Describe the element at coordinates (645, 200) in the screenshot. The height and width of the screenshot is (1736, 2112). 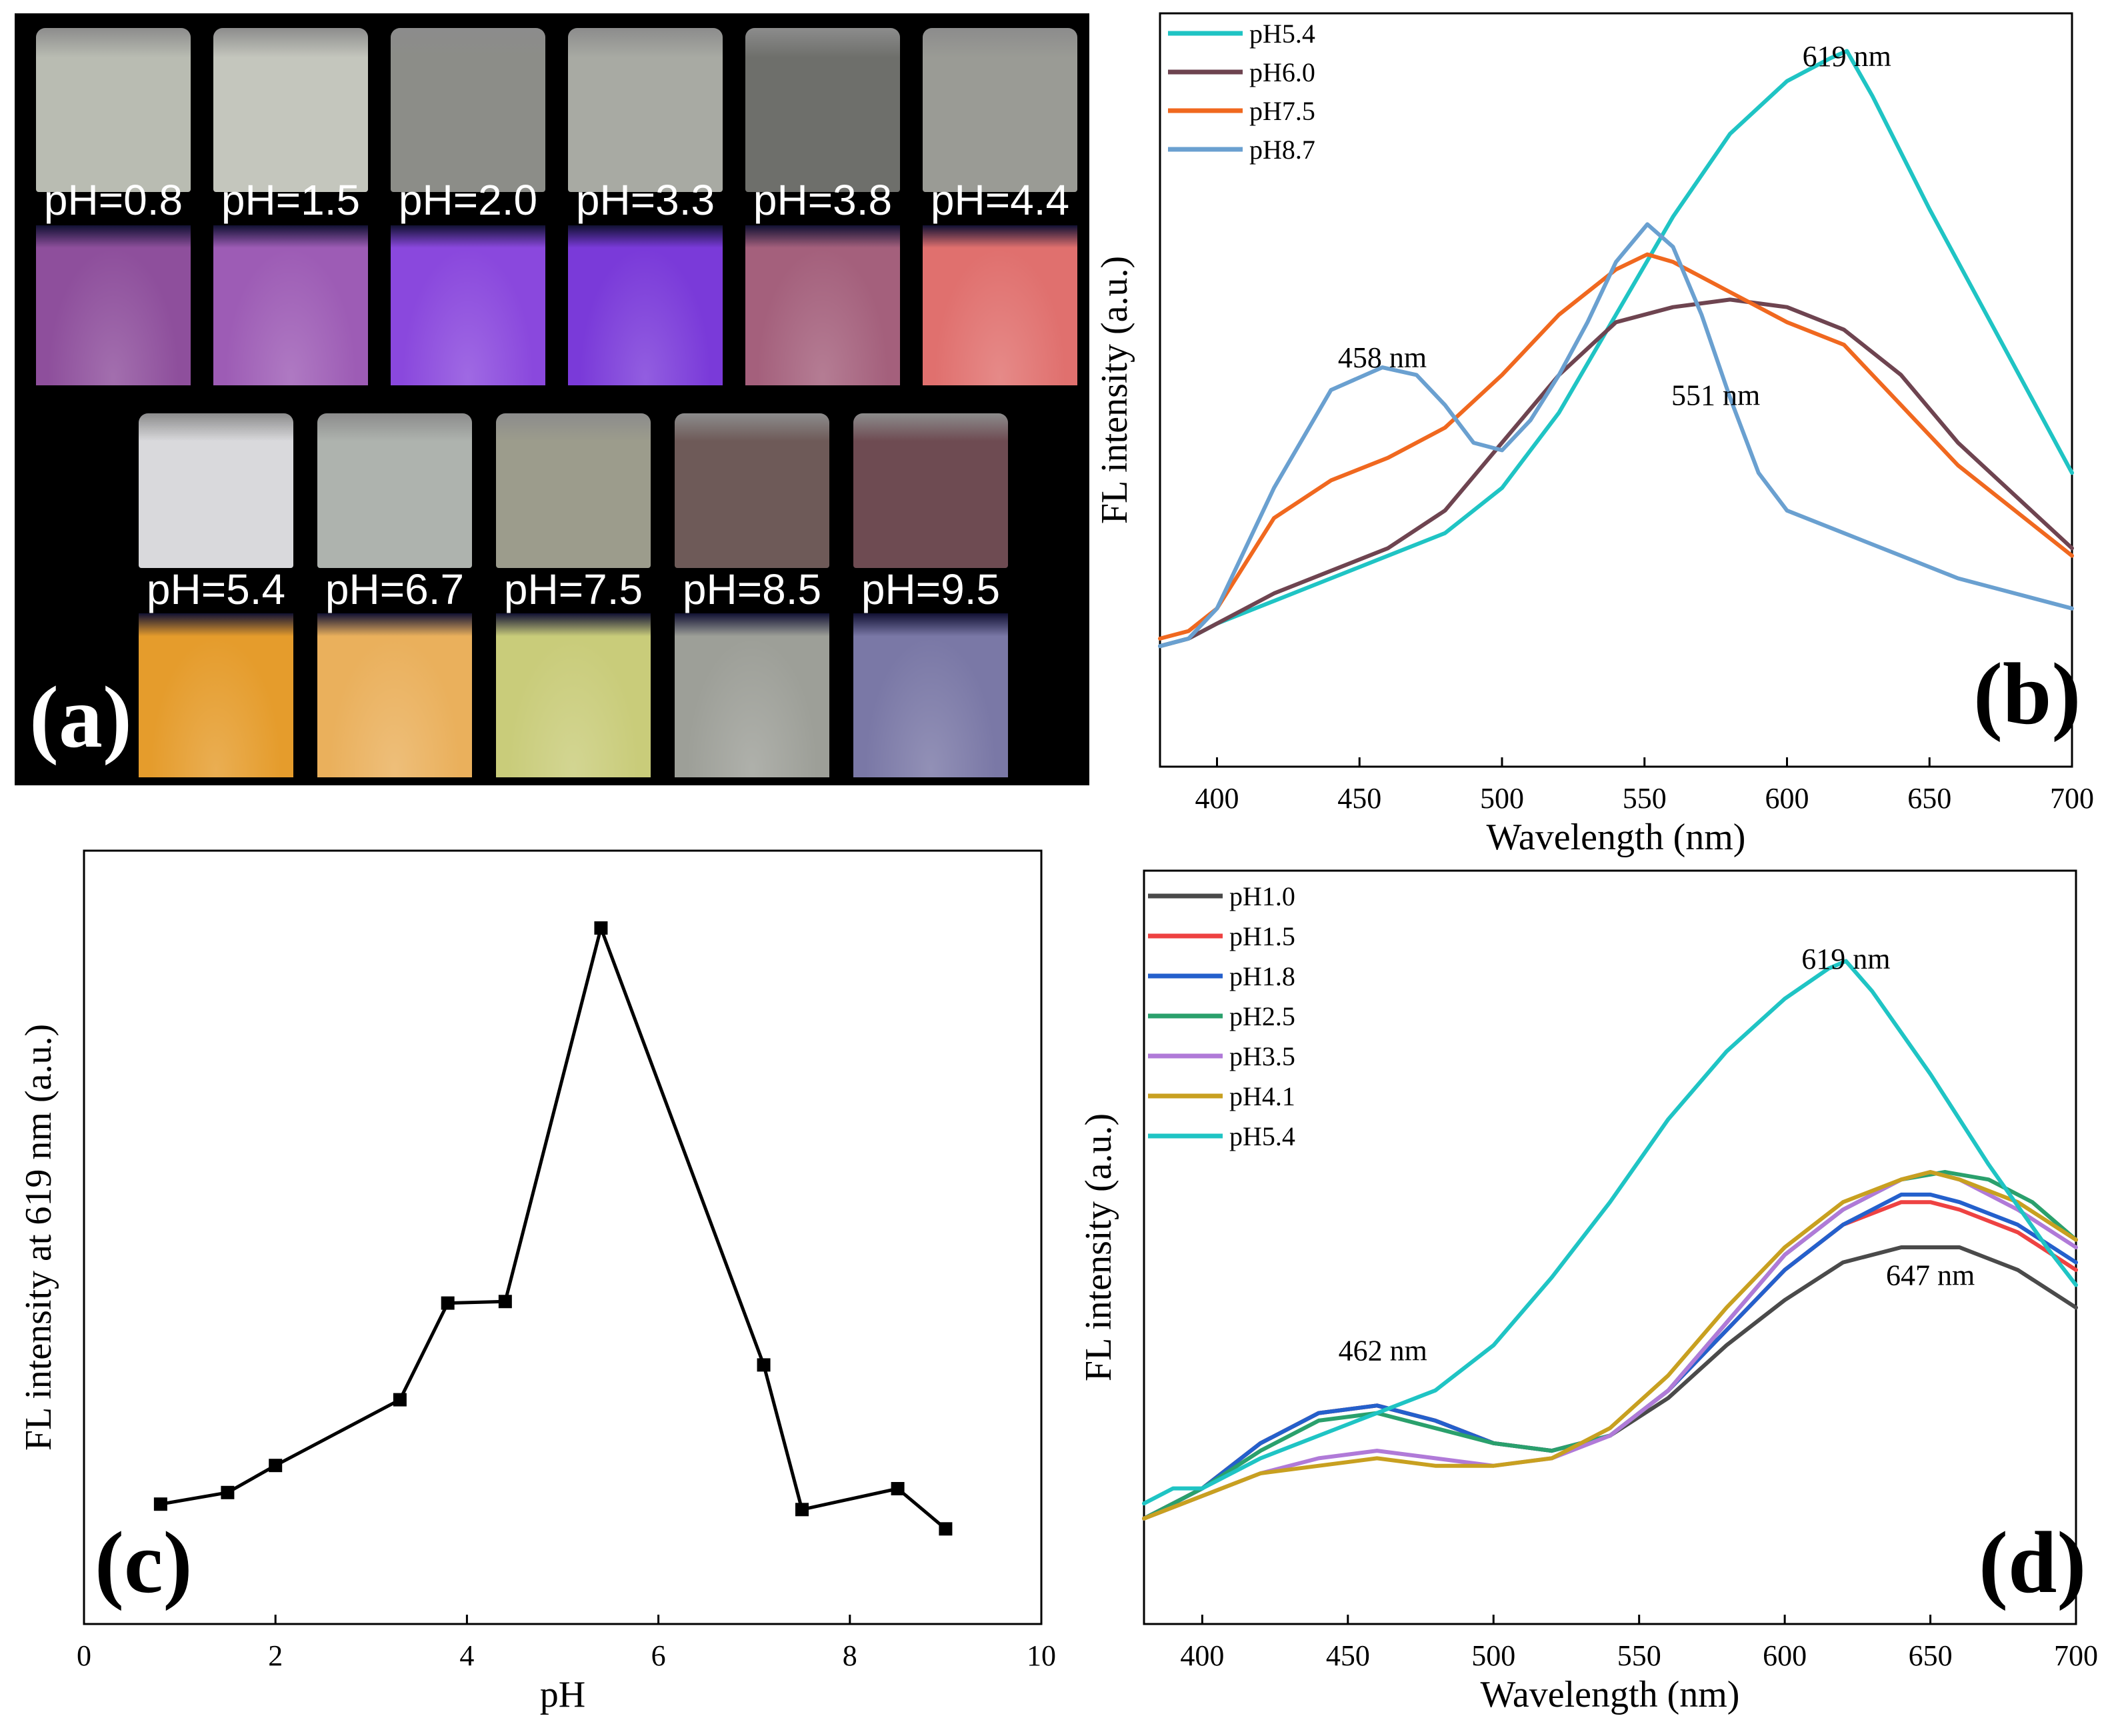
I see `vial-ph-label: pH=3.3` at that location.